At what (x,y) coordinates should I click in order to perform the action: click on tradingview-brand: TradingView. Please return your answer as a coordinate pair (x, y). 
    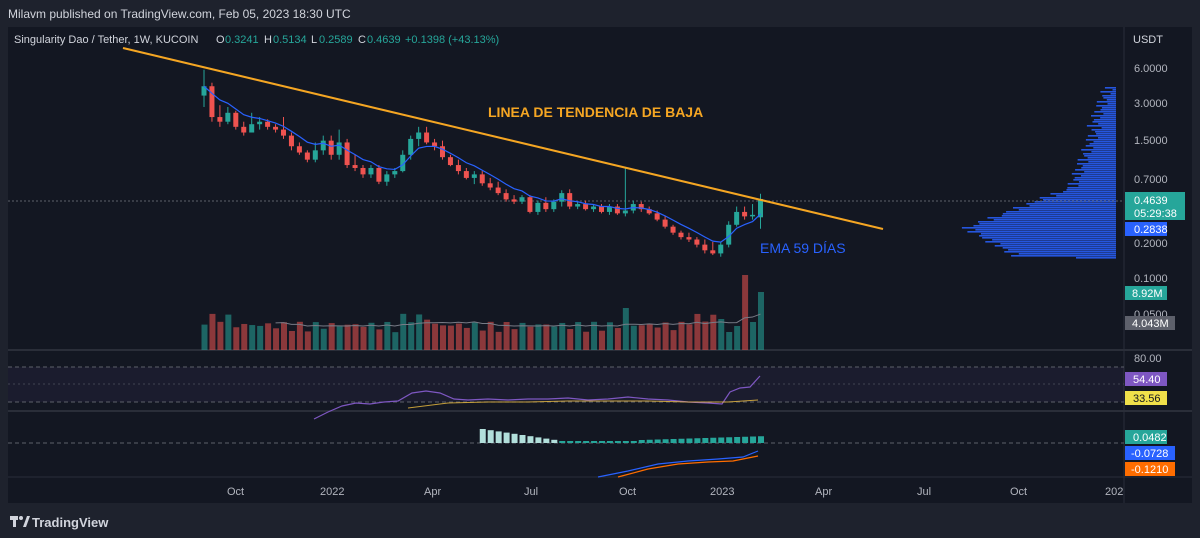
    Looking at the image, I should click on (70, 522).